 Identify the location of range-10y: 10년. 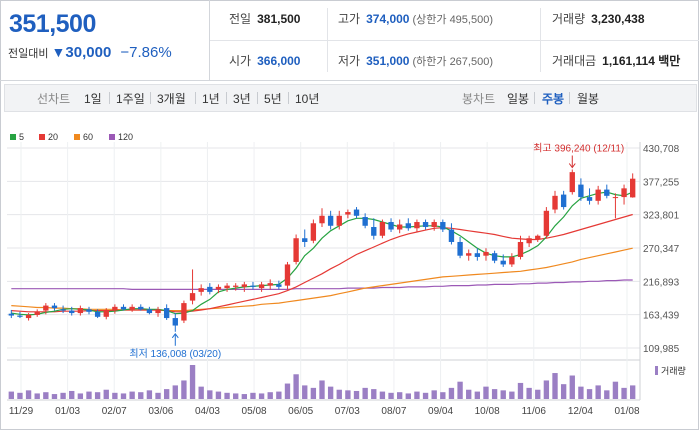
(307, 99).